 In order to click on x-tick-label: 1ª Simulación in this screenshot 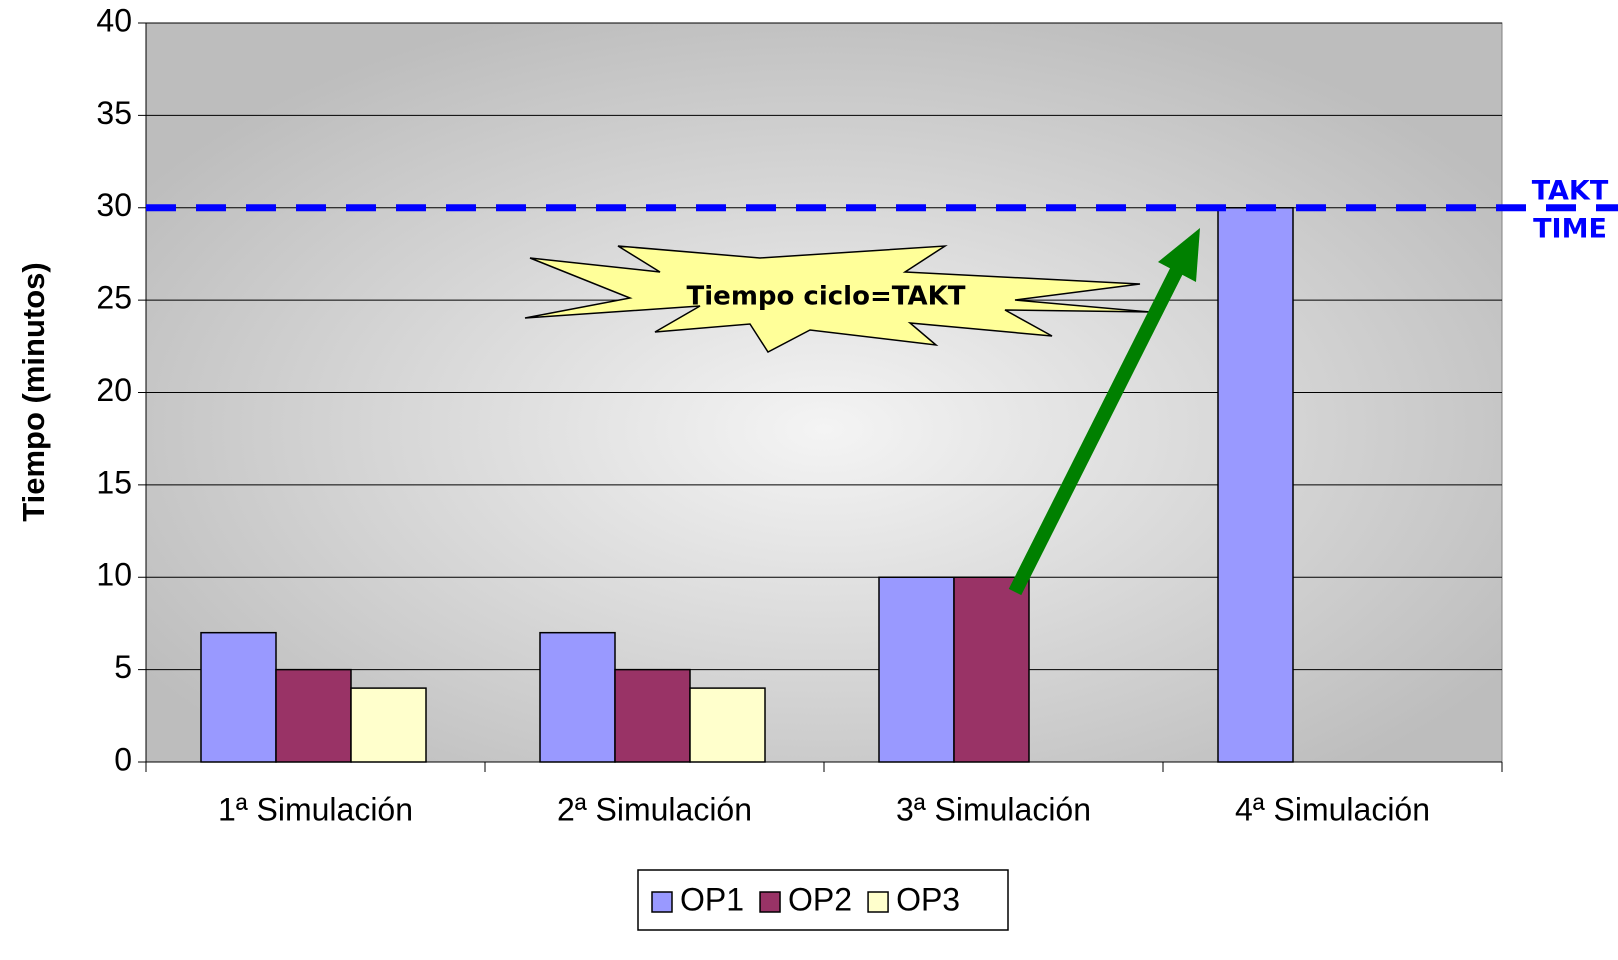, I will do `click(315, 809)`.